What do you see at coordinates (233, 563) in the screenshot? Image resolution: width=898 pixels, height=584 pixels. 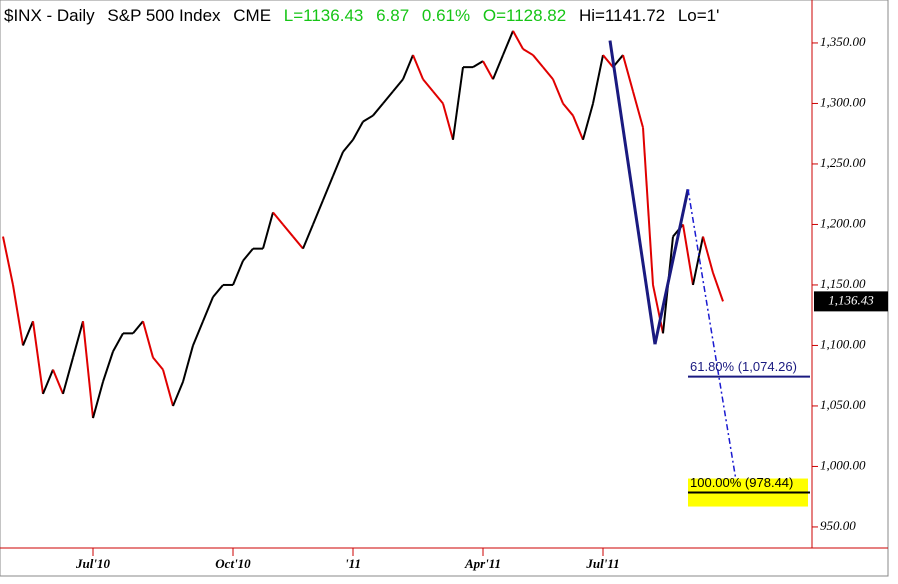 I see `x-tick-label: Oct'10` at bounding box center [233, 563].